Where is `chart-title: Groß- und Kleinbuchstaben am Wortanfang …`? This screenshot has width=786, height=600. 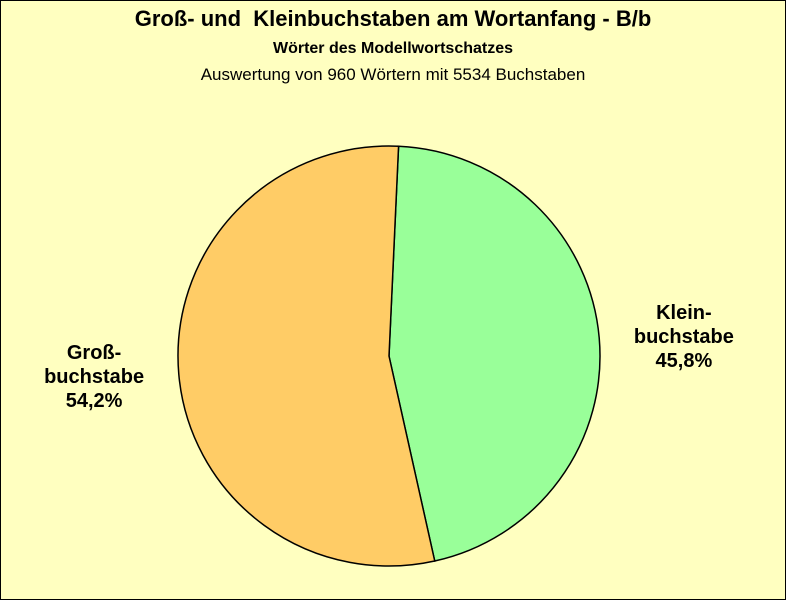 chart-title: Groß- und Kleinbuchstaben am Wortanfang … is located at coordinates (393, 18).